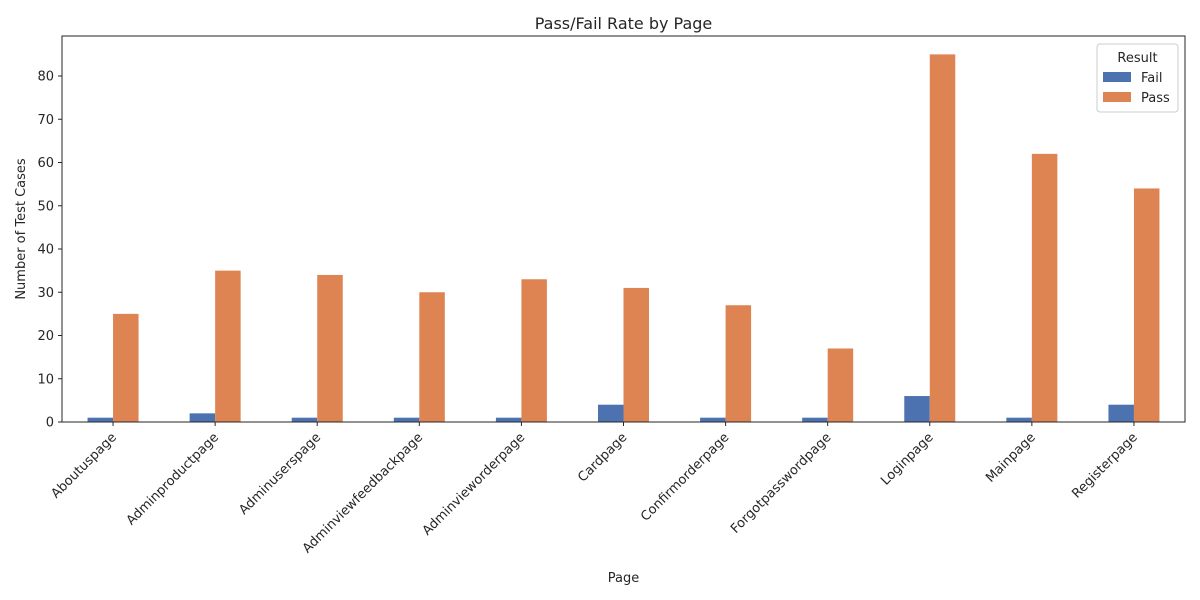  What do you see at coordinates (781, 483) in the screenshot?
I see `x-tick-label: Forgotpasswordpage` at bounding box center [781, 483].